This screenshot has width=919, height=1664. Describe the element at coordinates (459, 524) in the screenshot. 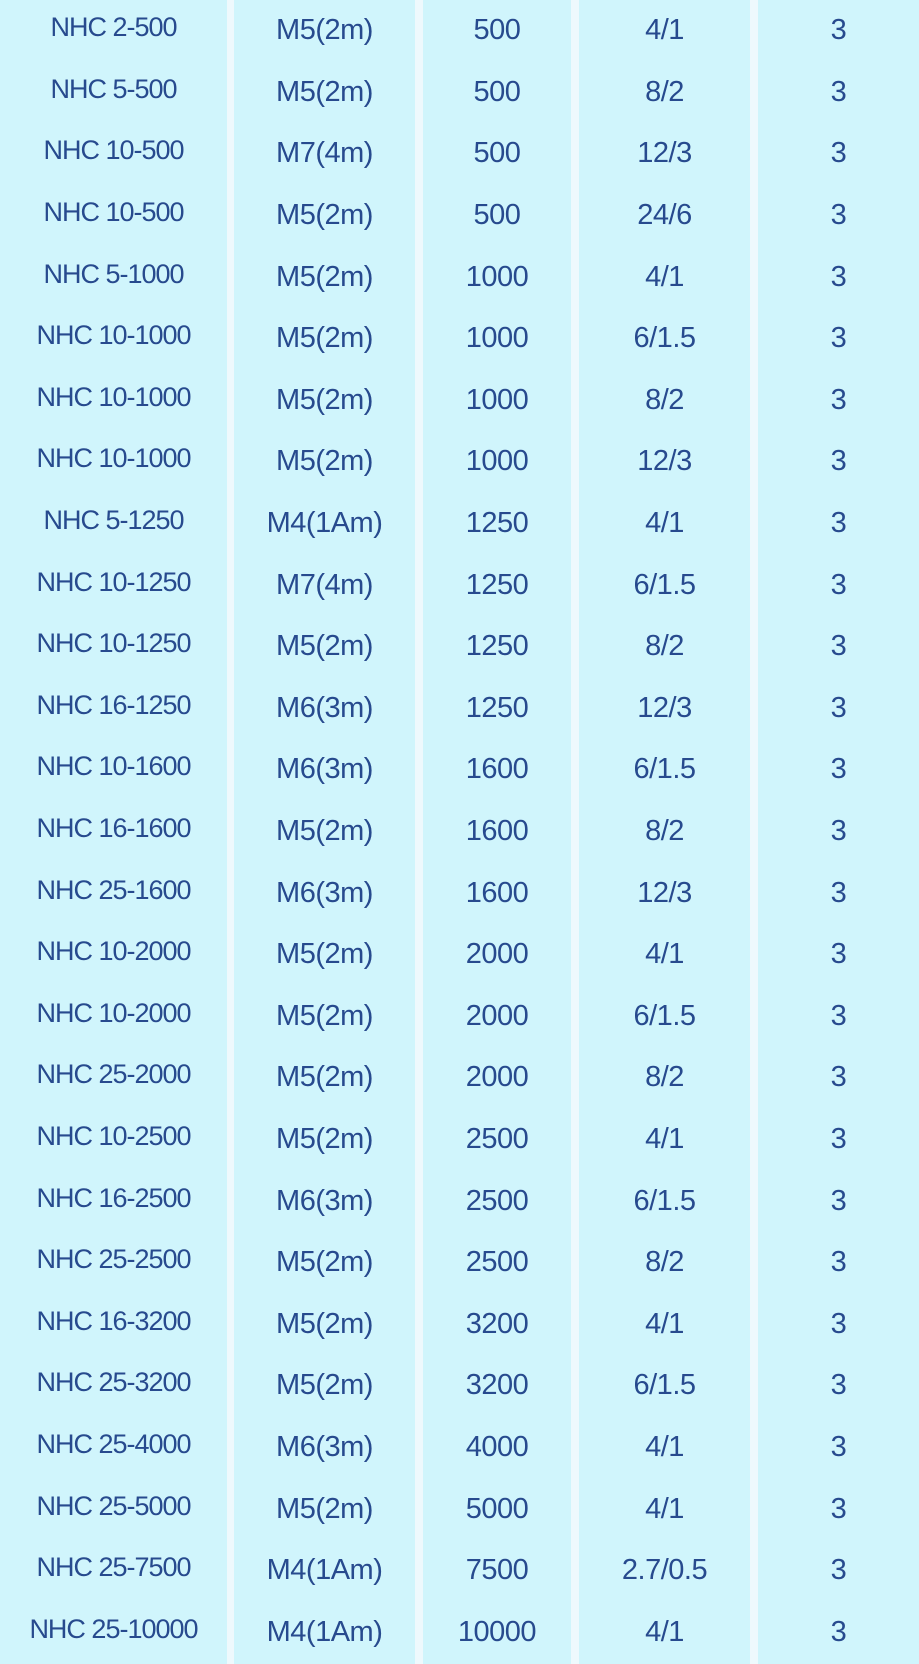

I see `table-row: NHC 5-1250 M4(1Am) 1250 4/1 3` at that location.